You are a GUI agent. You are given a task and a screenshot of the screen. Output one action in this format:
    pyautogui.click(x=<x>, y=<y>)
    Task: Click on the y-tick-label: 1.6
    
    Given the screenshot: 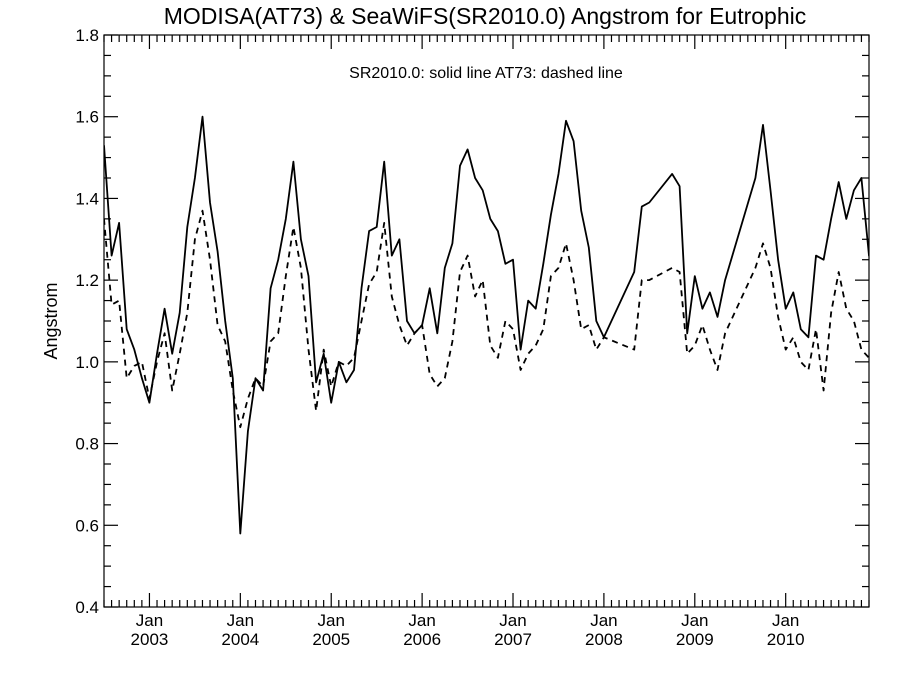 What is the action you would take?
    pyautogui.click(x=87, y=117)
    